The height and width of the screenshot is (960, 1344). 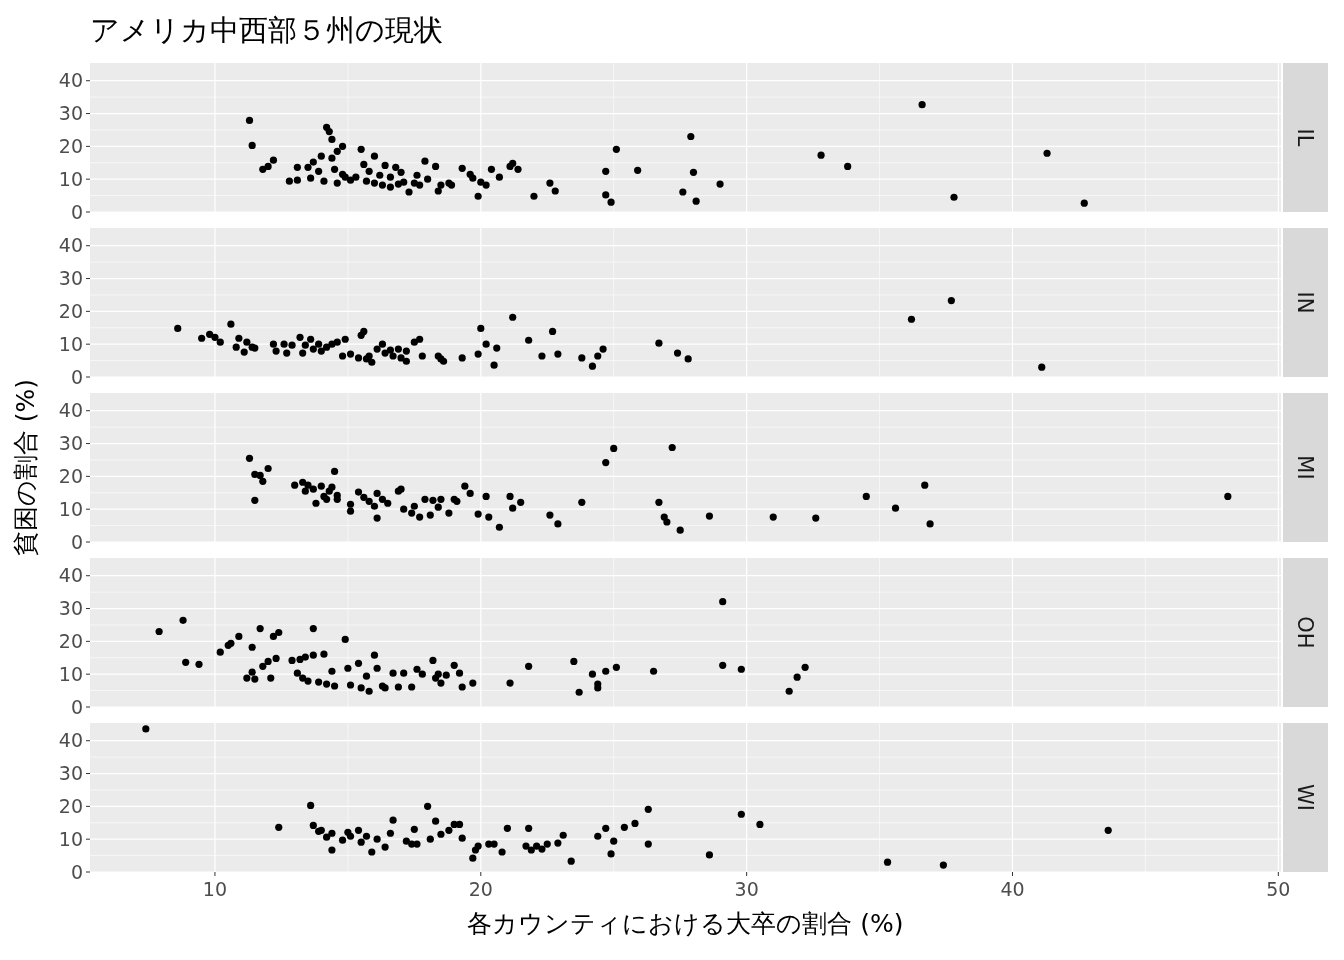 What do you see at coordinates (685, 923) in the screenshot?
I see `x-axis-title: 各カウンティにおける大卒の割合 (%)` at bounding box center [685, 923].